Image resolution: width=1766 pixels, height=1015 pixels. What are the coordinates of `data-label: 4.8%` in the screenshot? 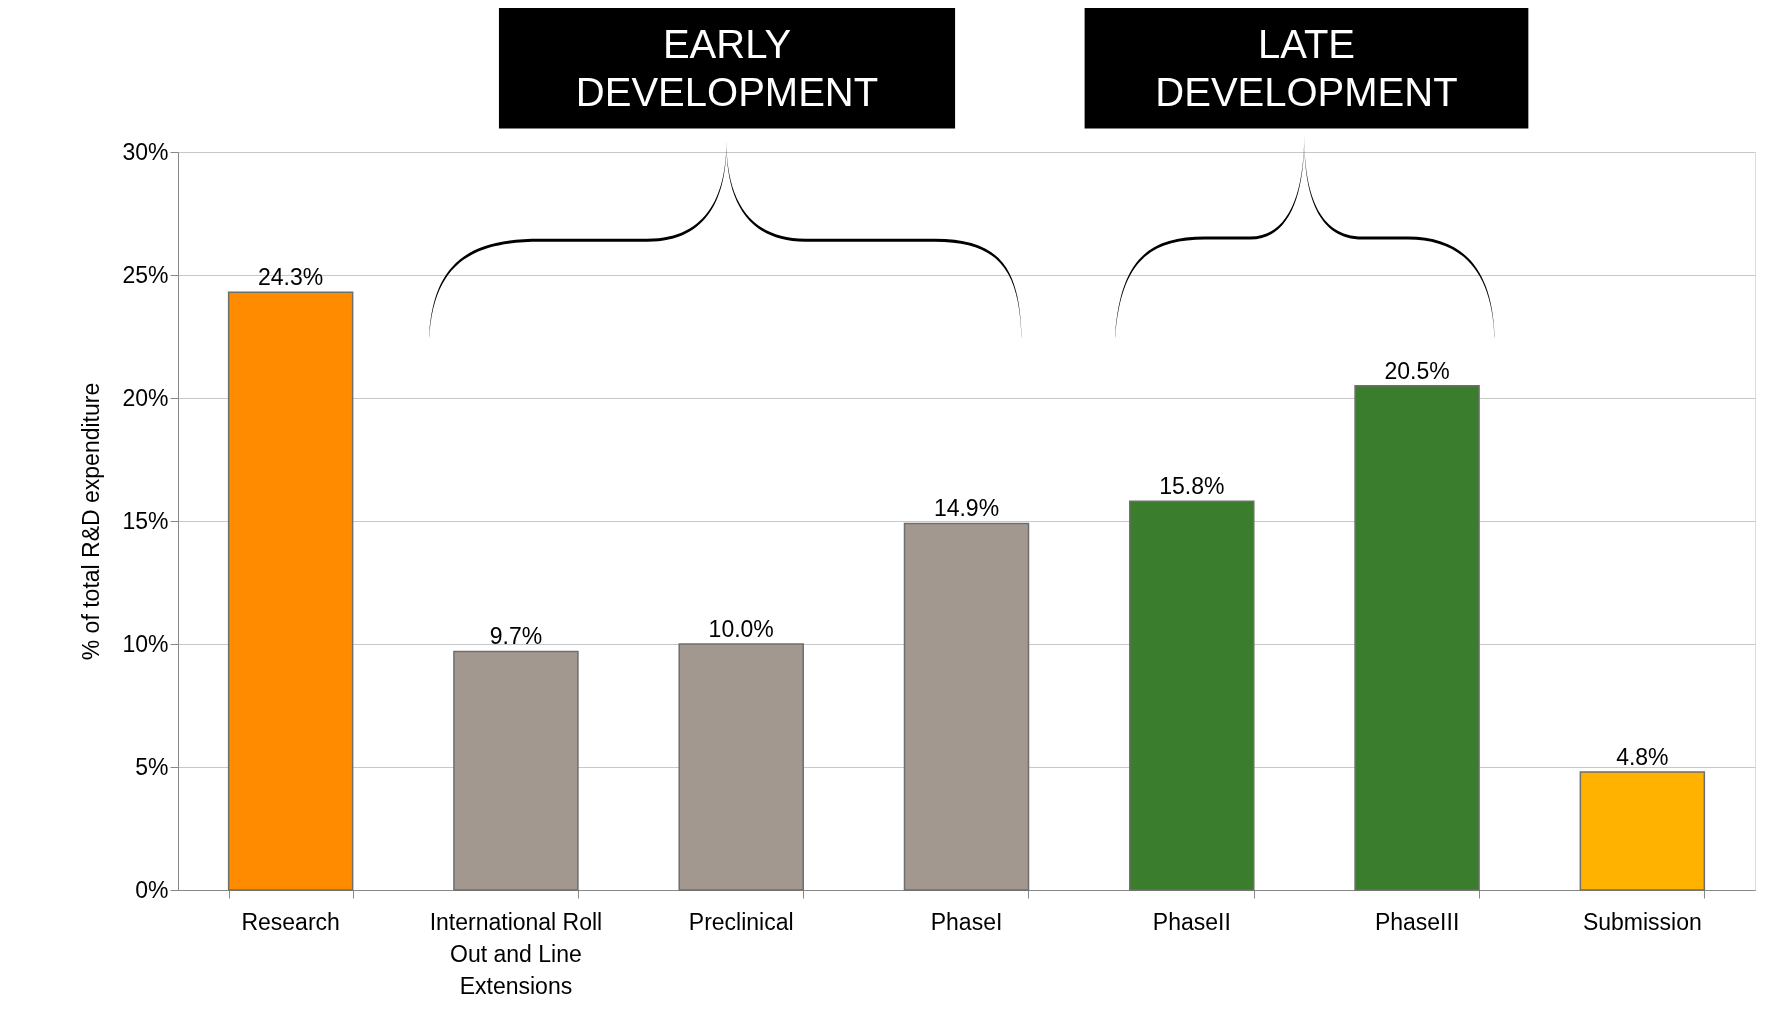 It's located at (1642, 756).